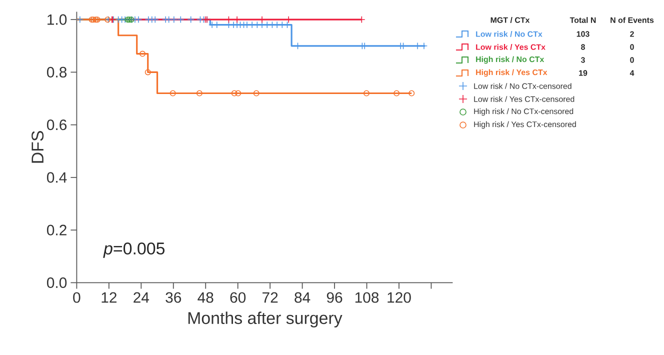  What do you see at coordinates (206, 297) in the screenshot?
I see `x-tick-label: 48` at bounding box center [206, 297].